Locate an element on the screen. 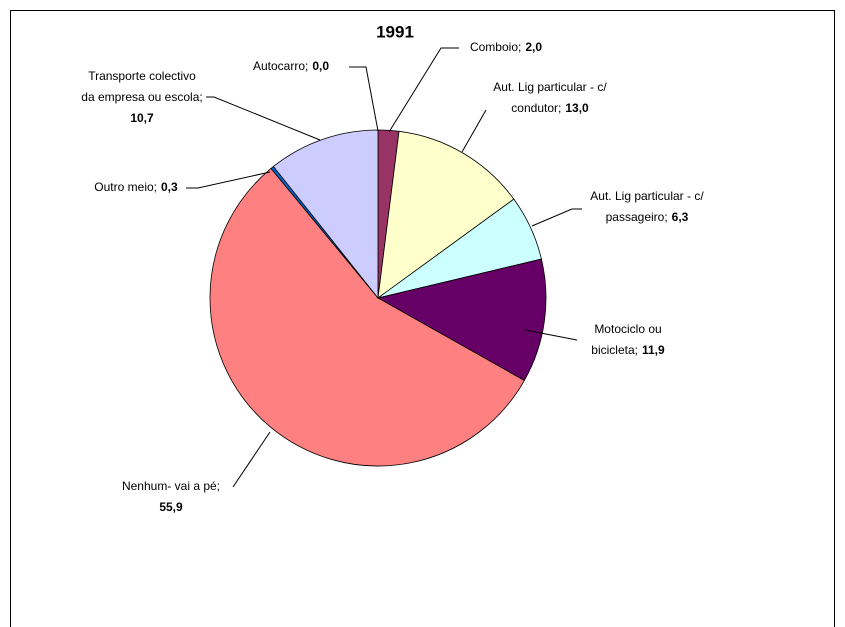 The width and height of the screenshot is (845, 627). value-label: 0,3 is located at coordinates (169, 187).